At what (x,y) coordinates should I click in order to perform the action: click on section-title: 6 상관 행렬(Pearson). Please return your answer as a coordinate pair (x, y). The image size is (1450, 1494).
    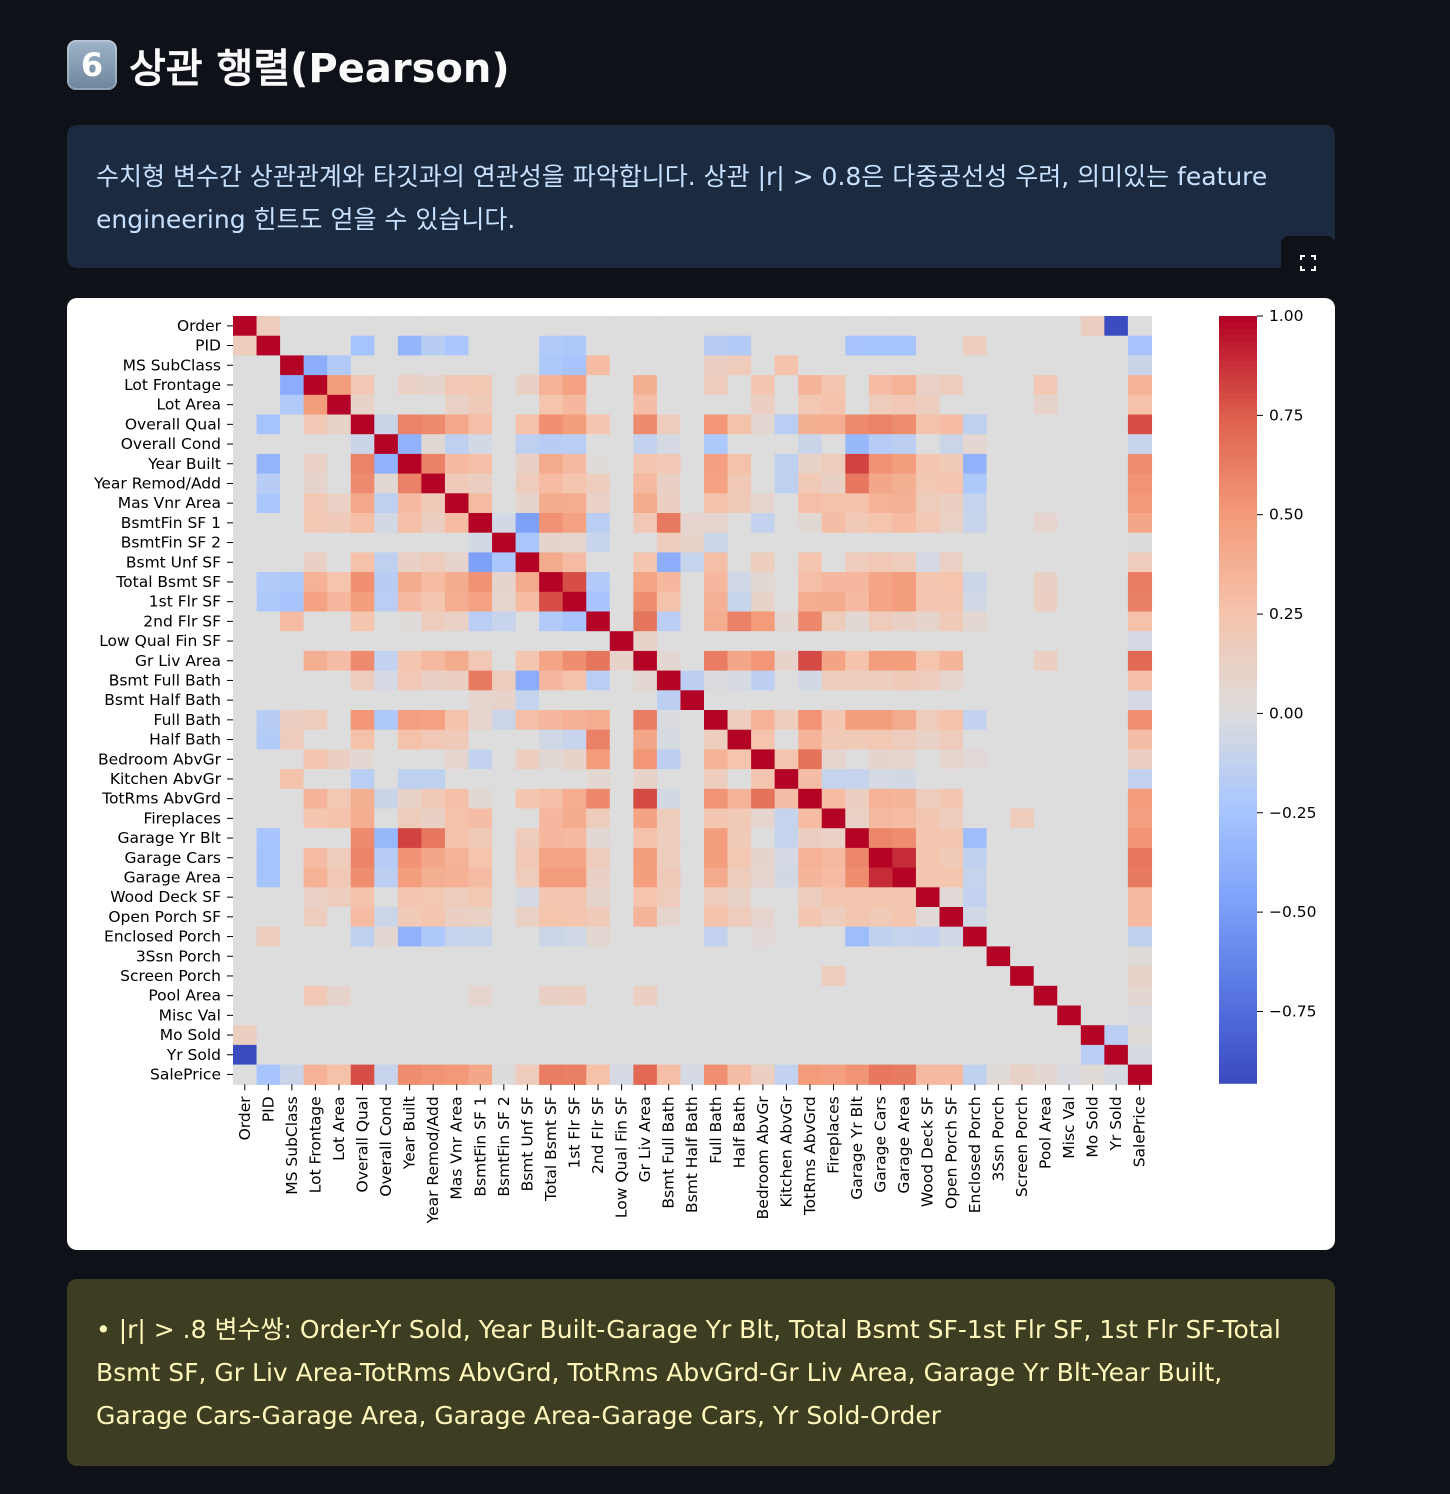
    Looking at the image, I should click on (288, 65).